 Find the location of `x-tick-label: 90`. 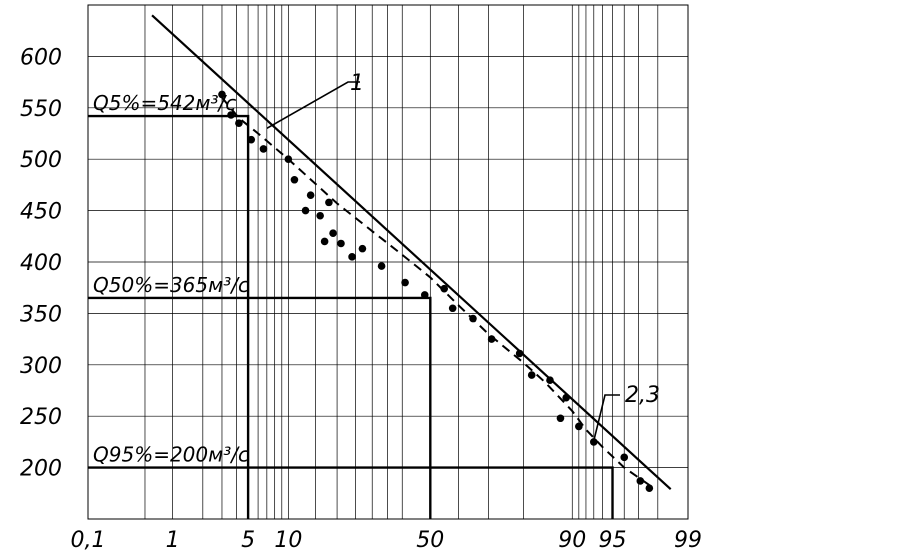

x-tick-label: 90 is located at coordinates (572, 540).